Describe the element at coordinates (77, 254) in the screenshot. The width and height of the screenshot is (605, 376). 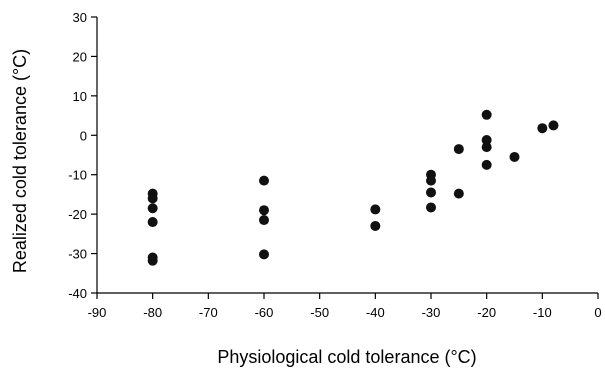
I see `y-tick-label: -30` at that location.